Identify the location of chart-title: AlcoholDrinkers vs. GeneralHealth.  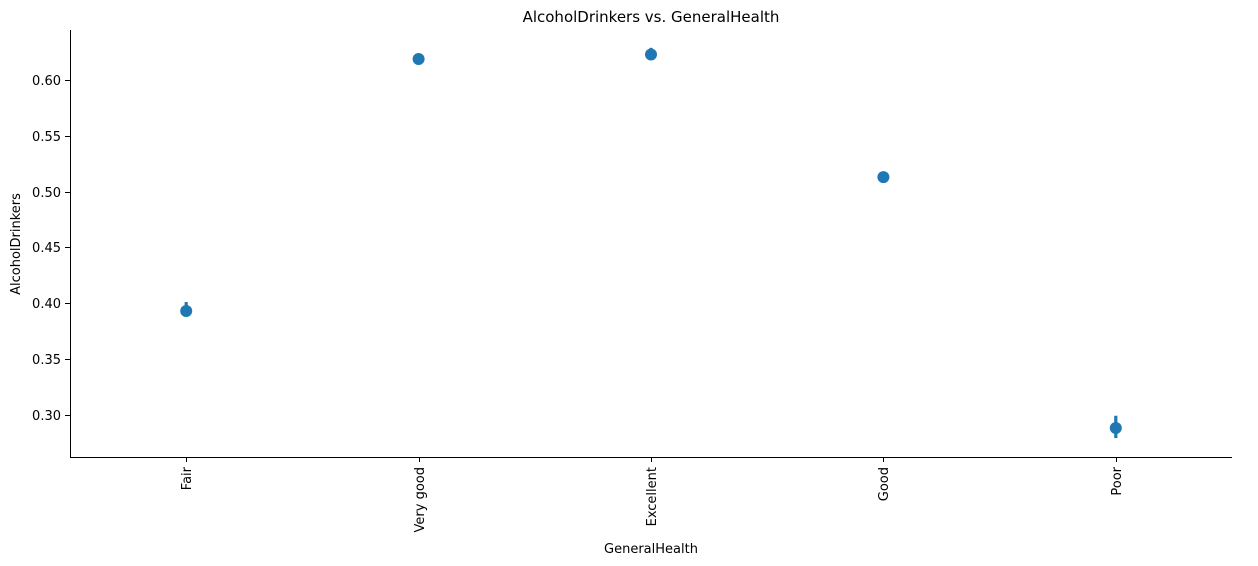
(651, 17).